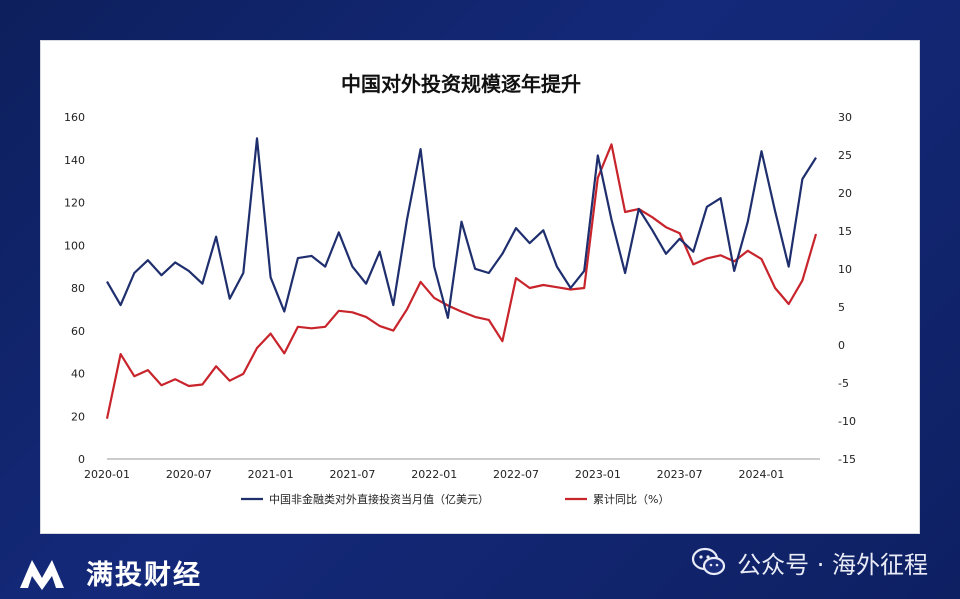 This screenshot has height=599, width=960. Describe the element at coordinates (379, 499) in the screenshot. I see `legend-label-investment: 中国非金融类对外直接投资当月值（亿美元）` at that location.